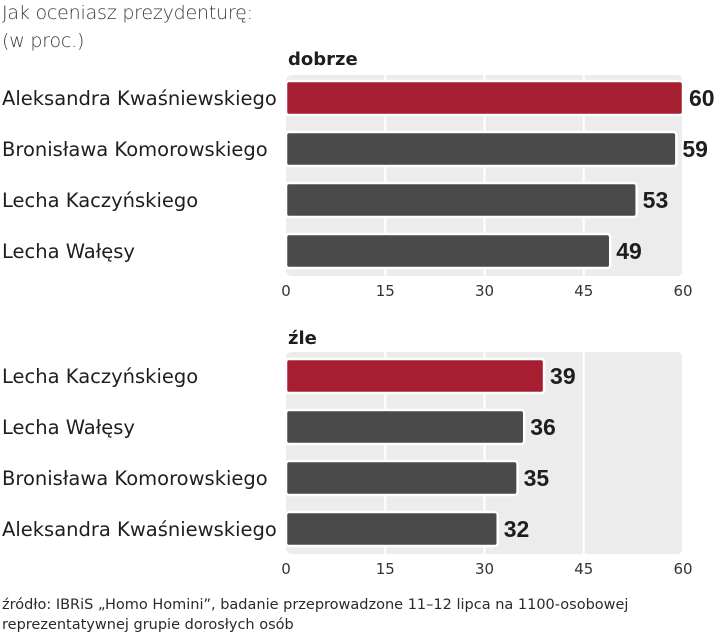 The image size is (720, 638). What do you see at coordinates (656, 200) in the screenshot?
I see `bar-value-label: 53` at bounding box center [656, 200].